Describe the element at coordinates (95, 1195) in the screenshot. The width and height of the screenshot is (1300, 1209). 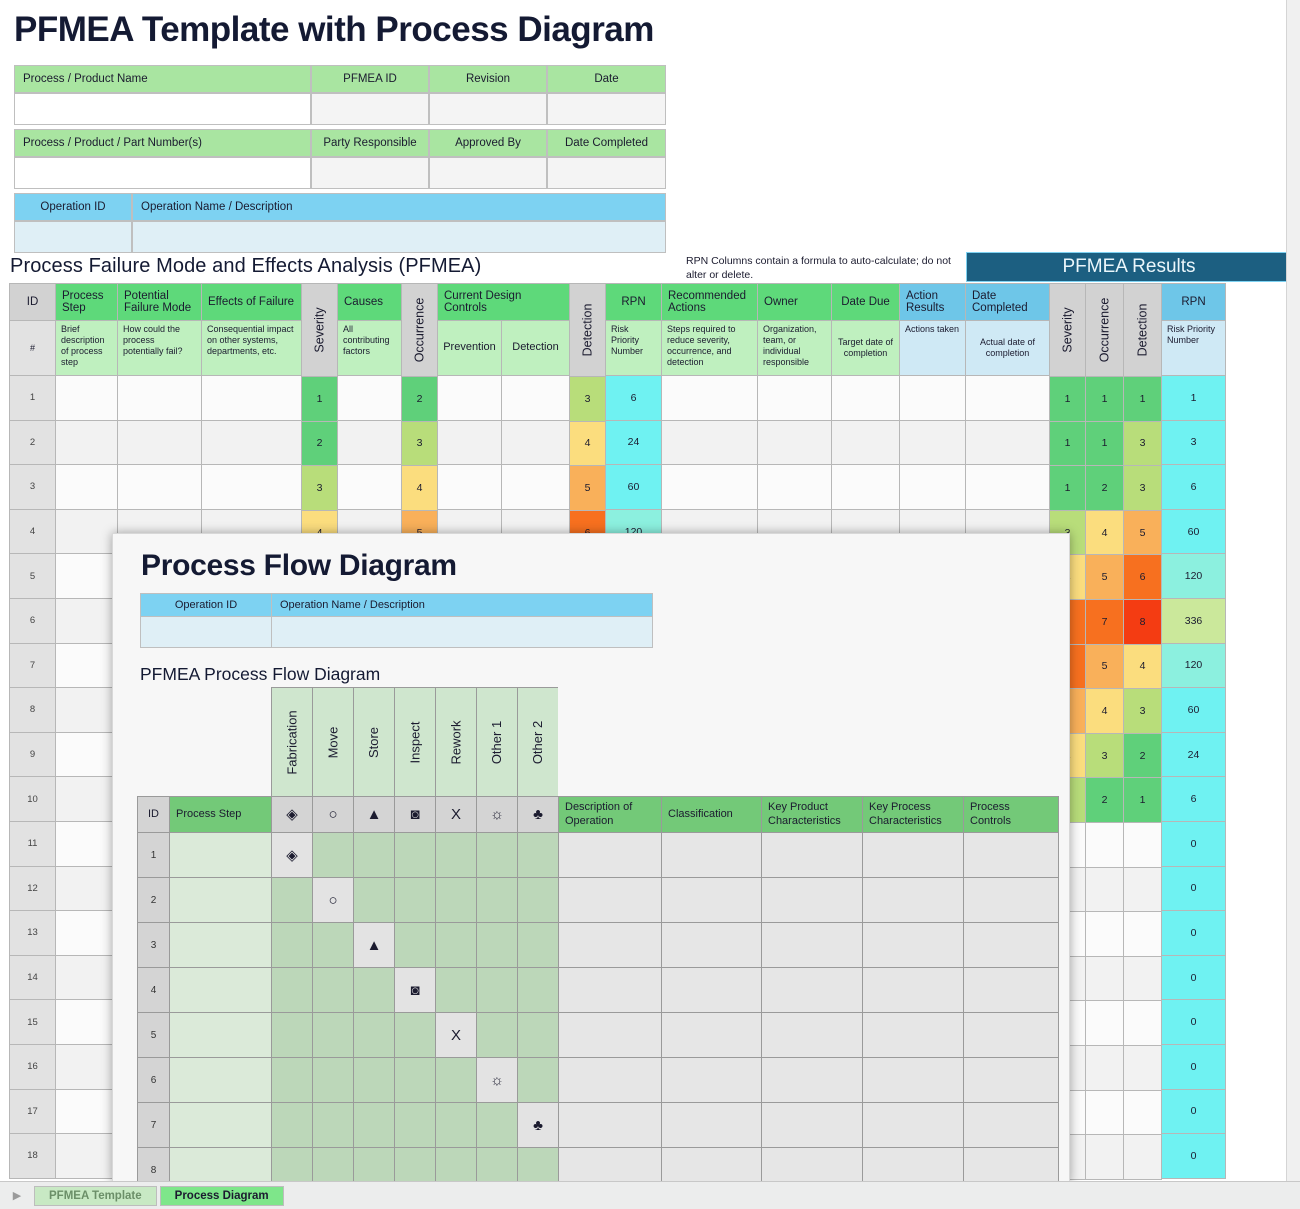
I see `tab-pfmea-template: PFMEA Template` at that location.